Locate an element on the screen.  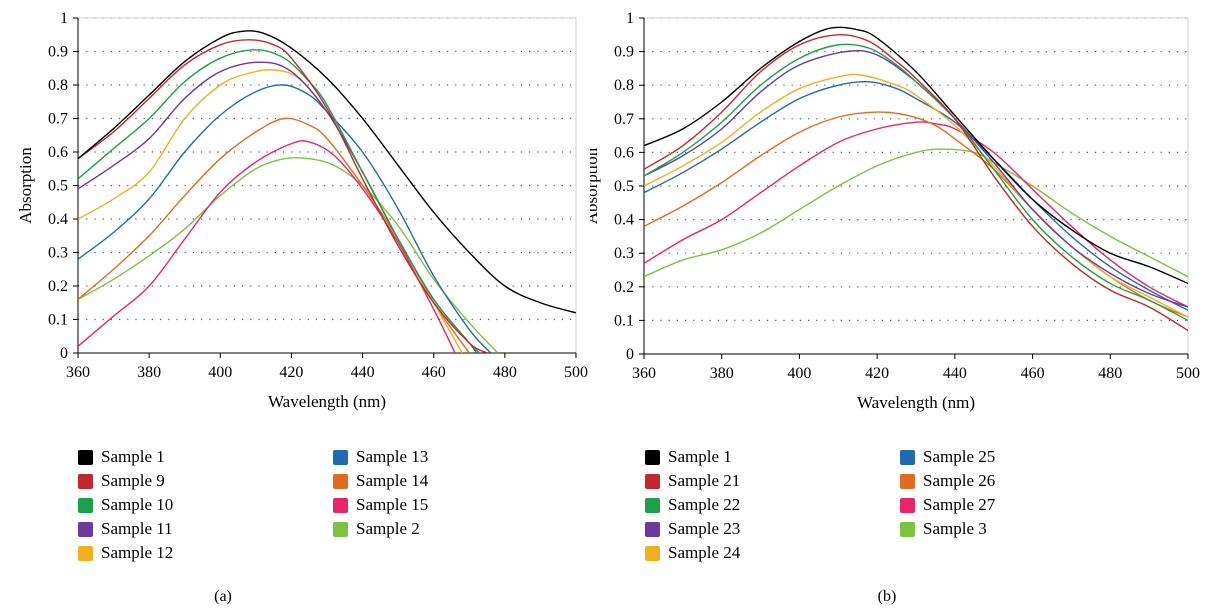
legend-label: Sample 9 is located at coordinates (133, 481).